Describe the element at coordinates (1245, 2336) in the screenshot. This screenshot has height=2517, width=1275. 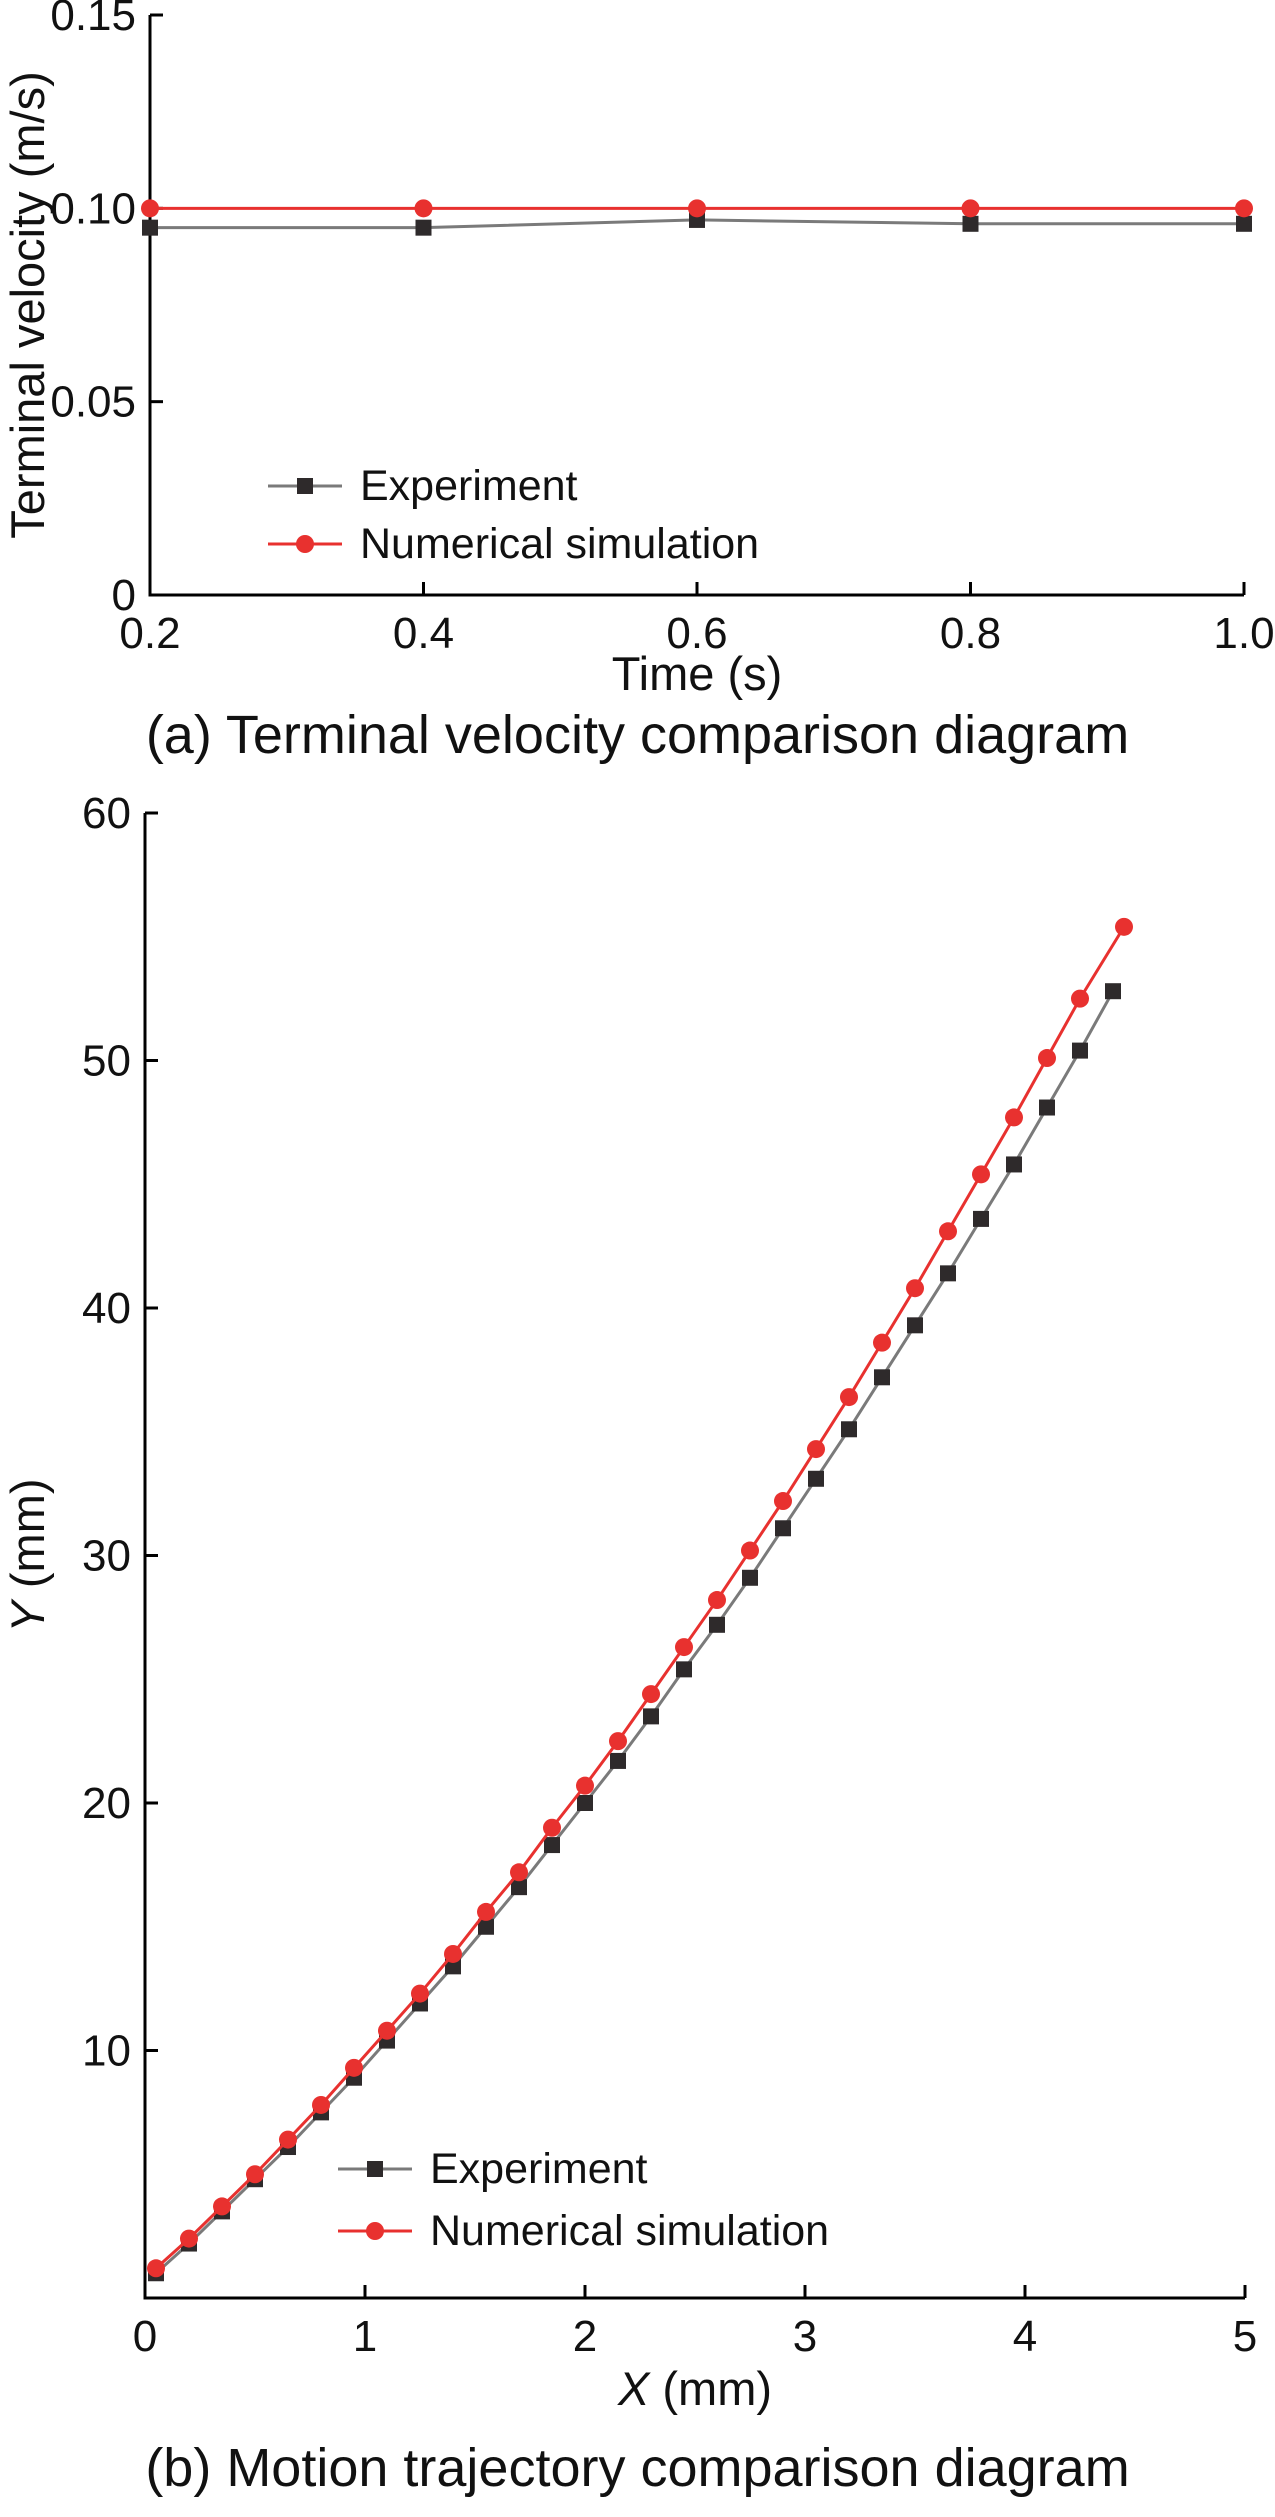
I see `x-tick-label: 5` at that location.